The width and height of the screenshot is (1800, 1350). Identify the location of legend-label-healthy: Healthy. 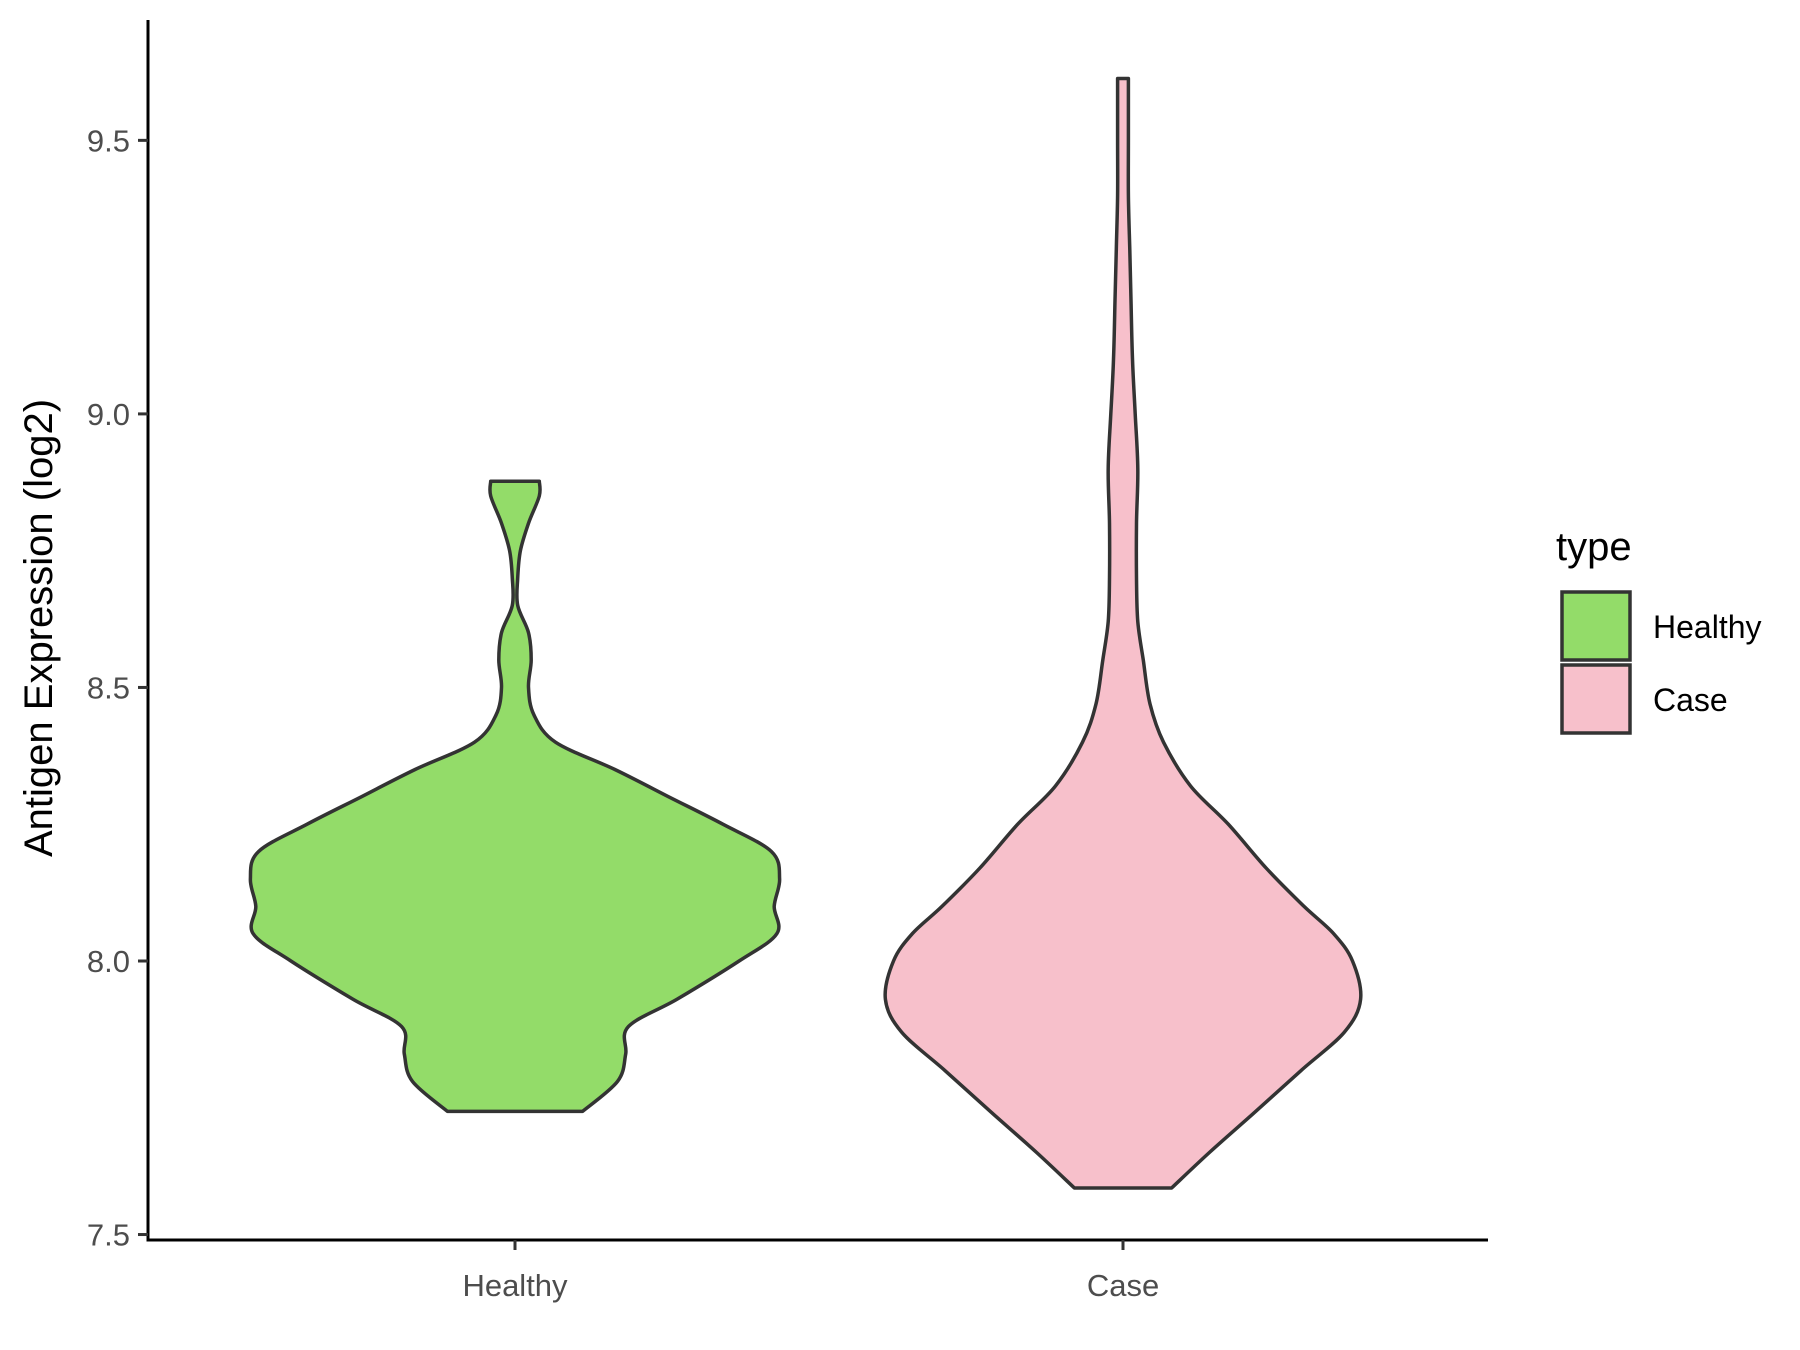
(1707, 627).